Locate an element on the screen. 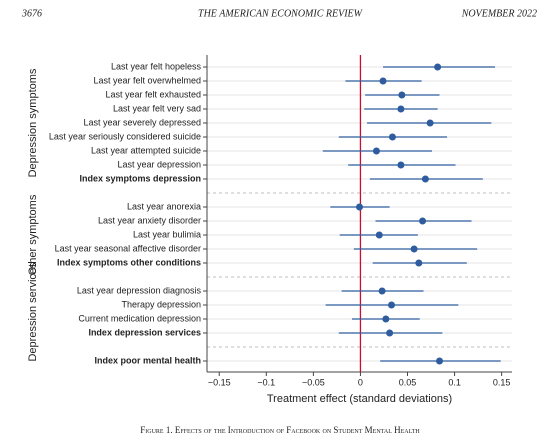 Image resolution: width=559 pixels, height=445 pixels. category-label: Last year severely depressed is located at coordinates (142, 122).